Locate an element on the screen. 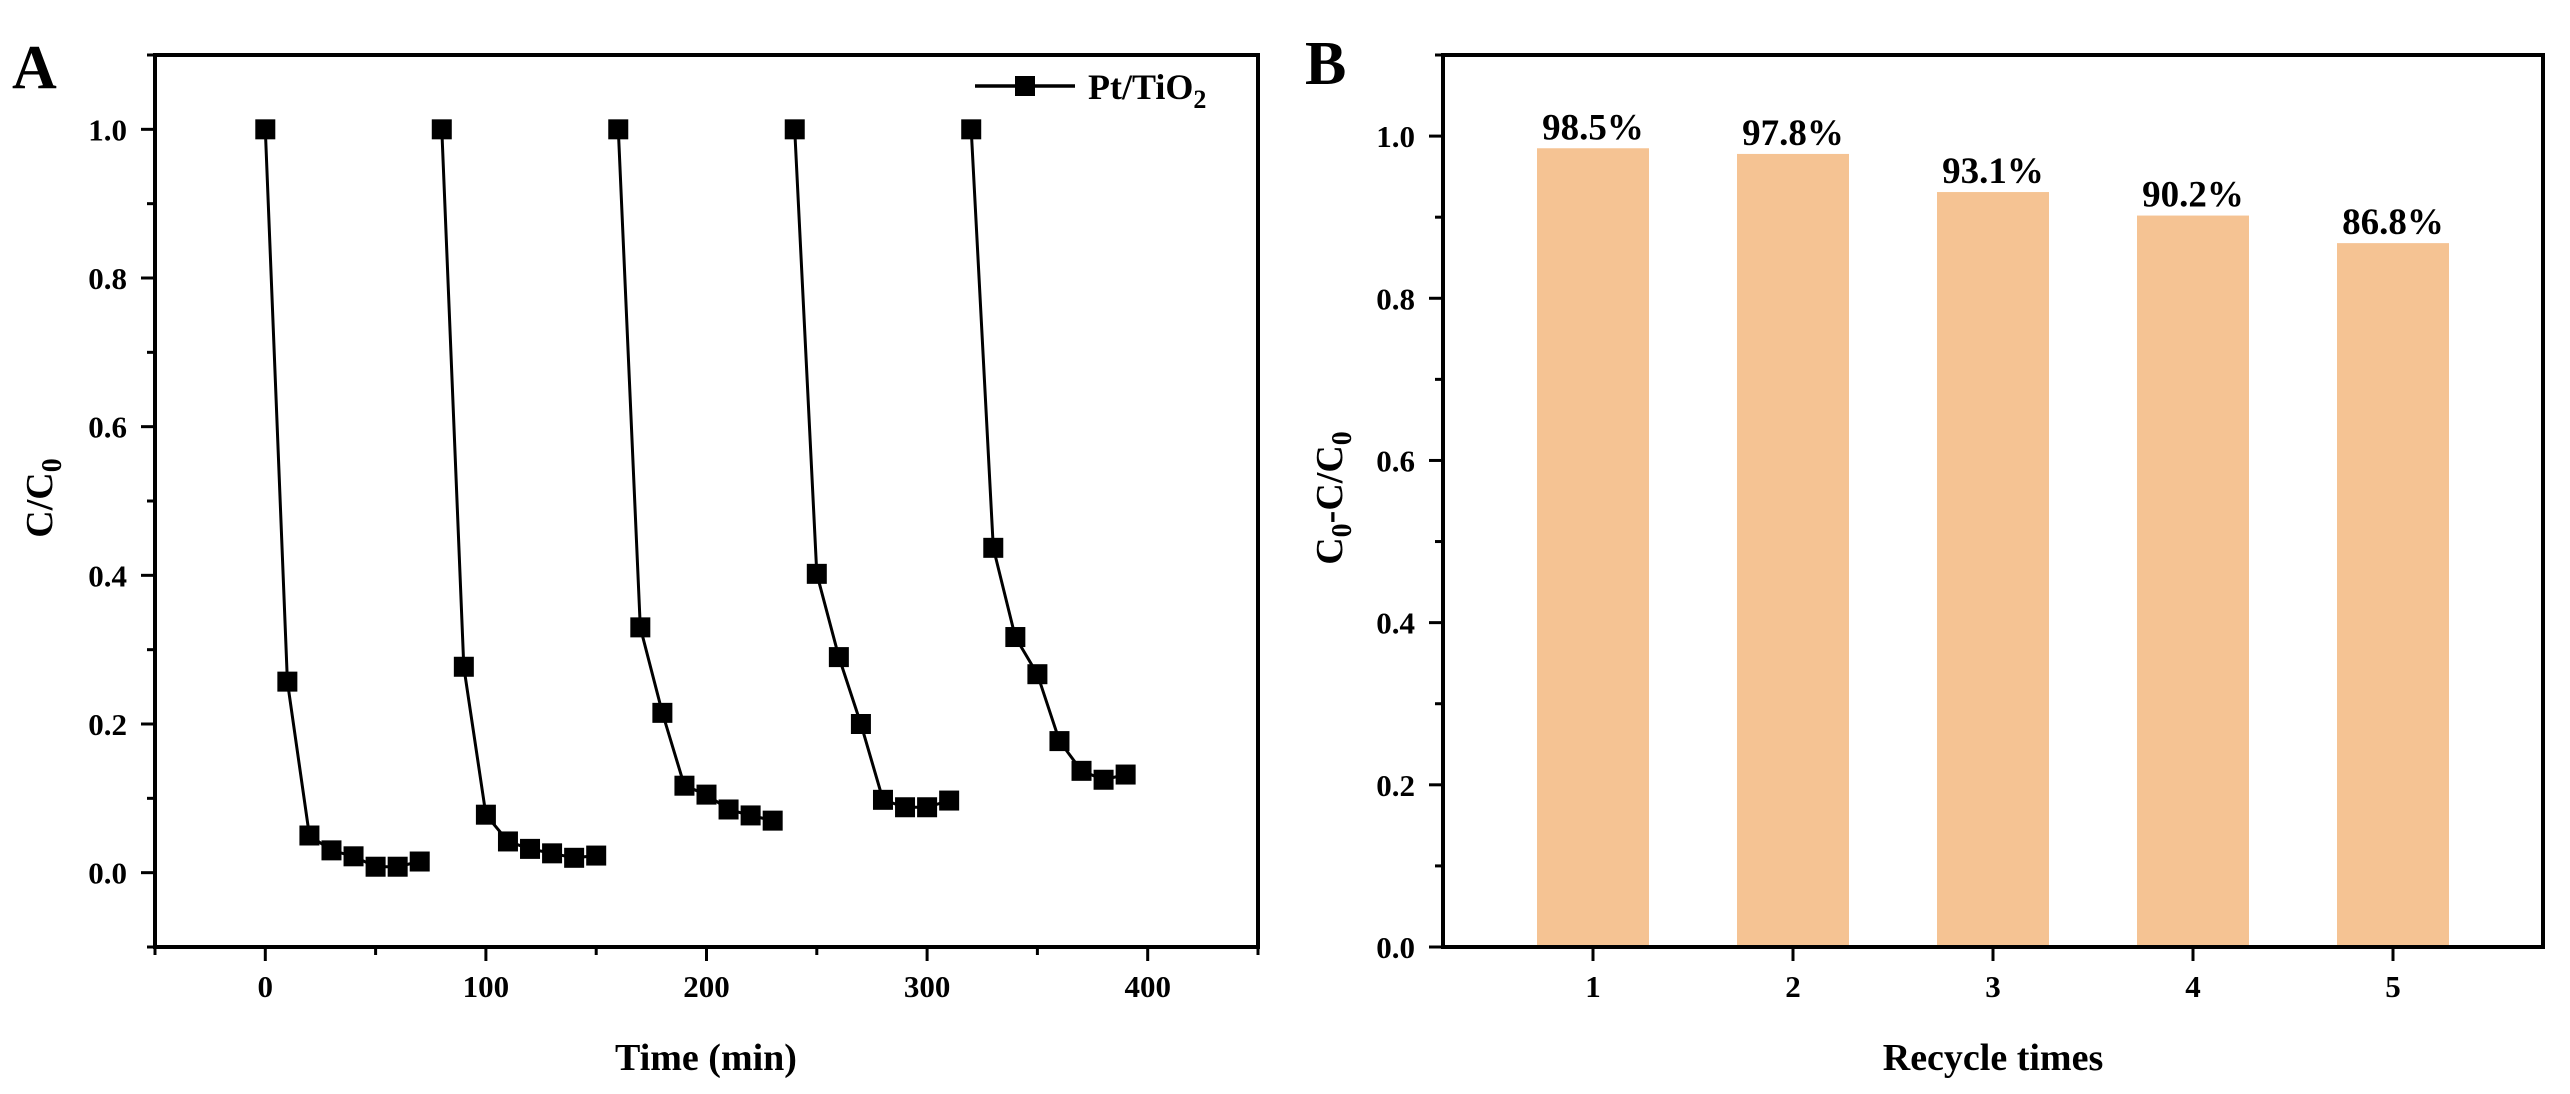 The image size is (2570, 1094). x-tick-label: 3 is located at coordinates (1993, 986).